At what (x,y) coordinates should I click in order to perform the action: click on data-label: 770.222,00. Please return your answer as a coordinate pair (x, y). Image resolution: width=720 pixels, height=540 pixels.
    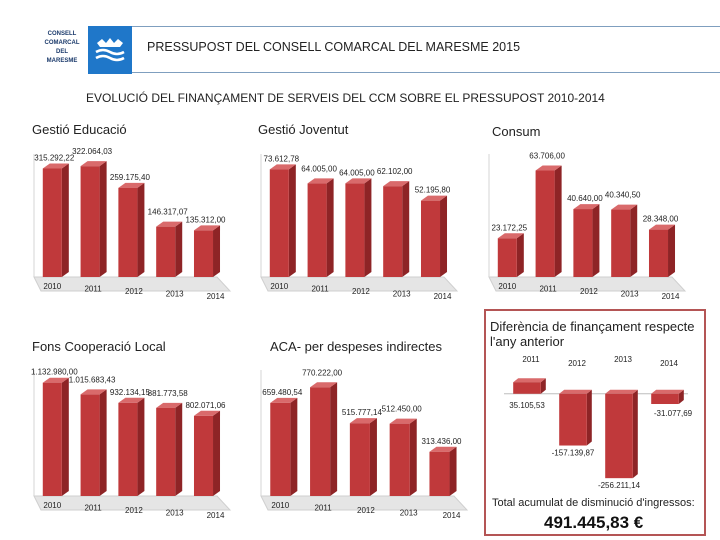
    Looking at the image, I should click on (322, 372).